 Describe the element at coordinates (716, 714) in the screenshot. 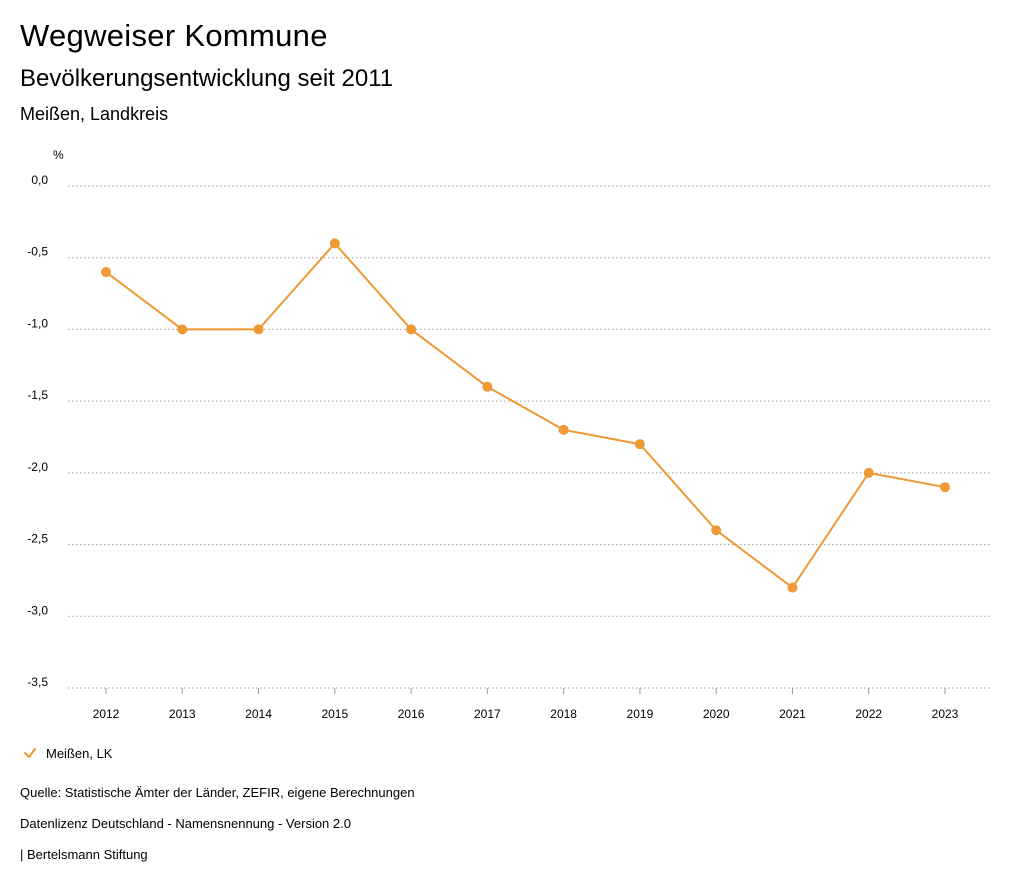

I see `x-tick-label: 2020` at that location.